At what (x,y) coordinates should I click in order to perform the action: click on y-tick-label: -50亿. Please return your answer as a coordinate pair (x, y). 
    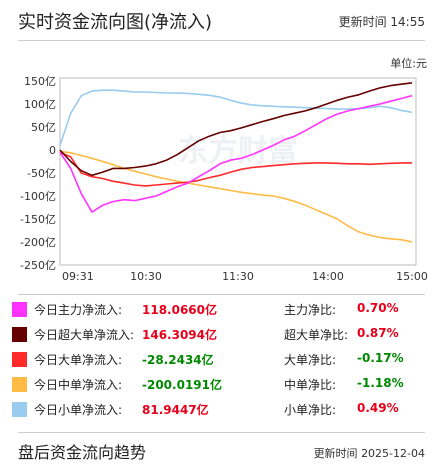
    Looking at the image, I should click on (41, 173).